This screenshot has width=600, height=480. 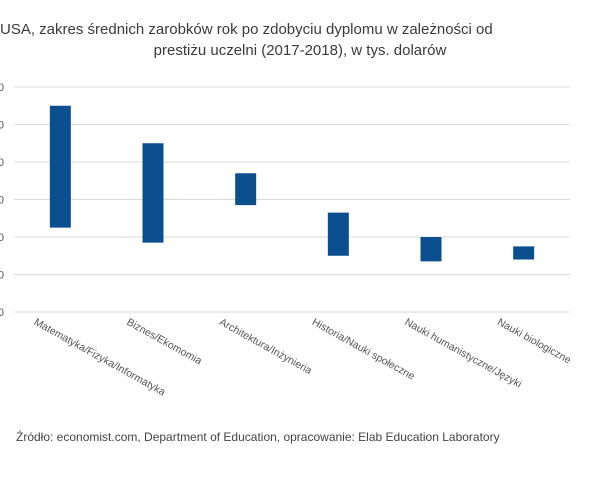 I want to click on x-tick-label: Architektura/Inżynieria, so click(x=265, y=346).